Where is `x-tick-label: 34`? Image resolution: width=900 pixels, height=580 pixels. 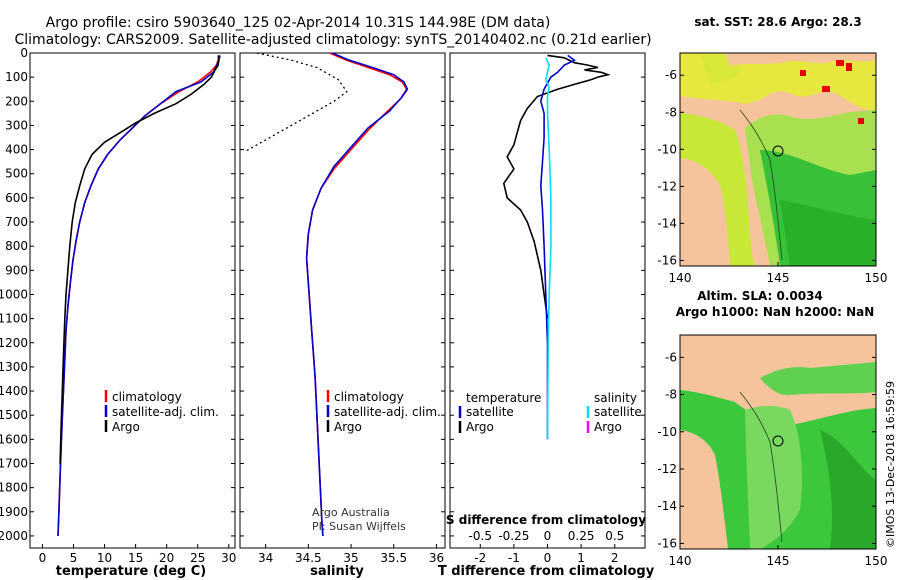
x-tick-label: 34 is located at coordinates (265, 558).